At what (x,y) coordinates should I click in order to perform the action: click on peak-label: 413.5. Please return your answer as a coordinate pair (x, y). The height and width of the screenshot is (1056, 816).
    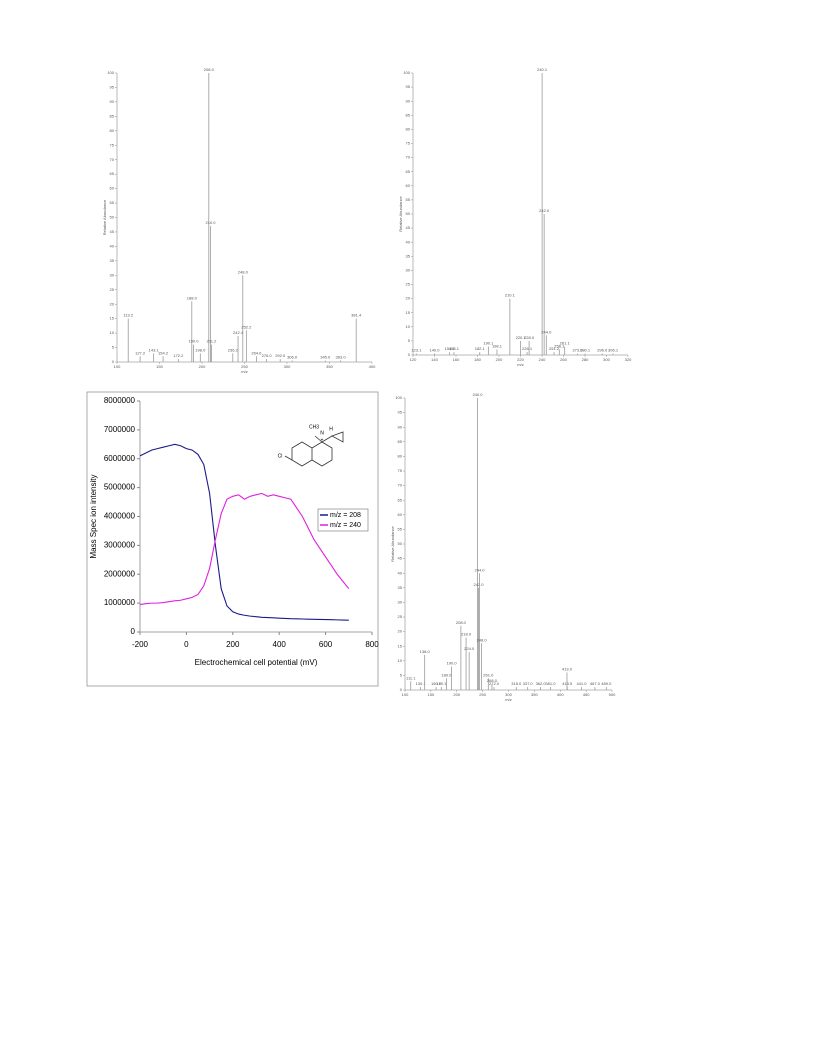
    Looking at the image, I should click on (567, 683).